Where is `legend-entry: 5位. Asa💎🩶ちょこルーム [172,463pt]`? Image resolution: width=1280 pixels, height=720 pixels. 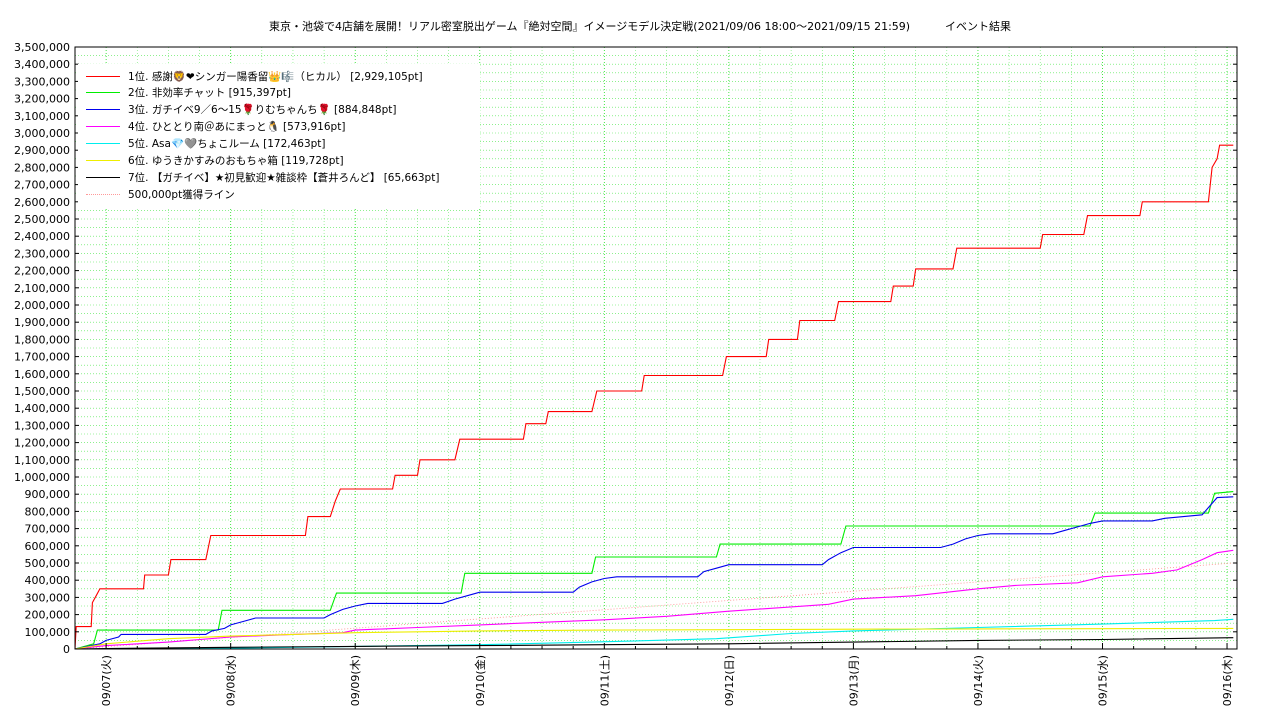
legend-entry: 5位. Asa💎🩶ちょこルーム [172,463pt] is located at coordinates (206, 144).